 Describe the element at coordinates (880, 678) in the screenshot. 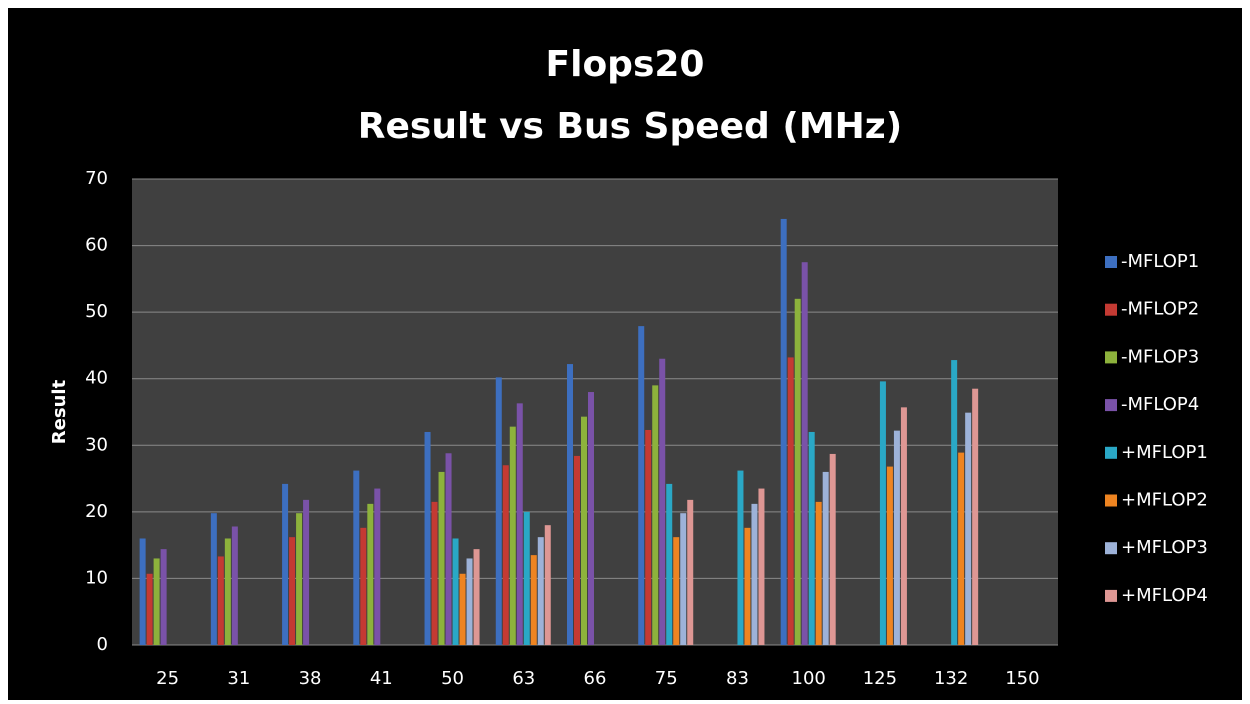

I see `x-tick-label: 125` at that location.